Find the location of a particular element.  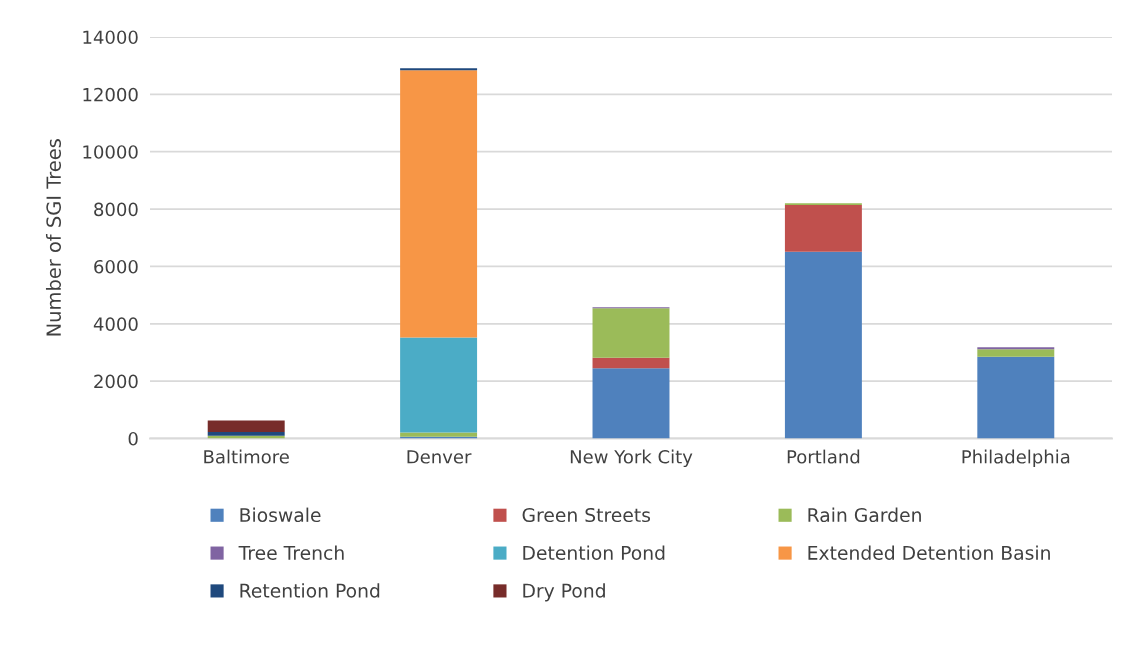

y-tick-label: 12000 is located at coordinates (110, 94).